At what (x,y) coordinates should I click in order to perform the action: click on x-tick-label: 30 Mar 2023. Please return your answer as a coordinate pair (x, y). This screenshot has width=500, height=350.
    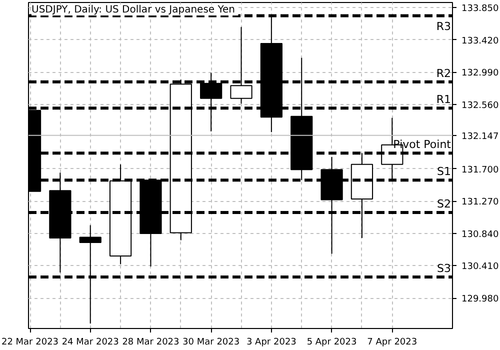
    Looking at the image, I should click on (211, 343).